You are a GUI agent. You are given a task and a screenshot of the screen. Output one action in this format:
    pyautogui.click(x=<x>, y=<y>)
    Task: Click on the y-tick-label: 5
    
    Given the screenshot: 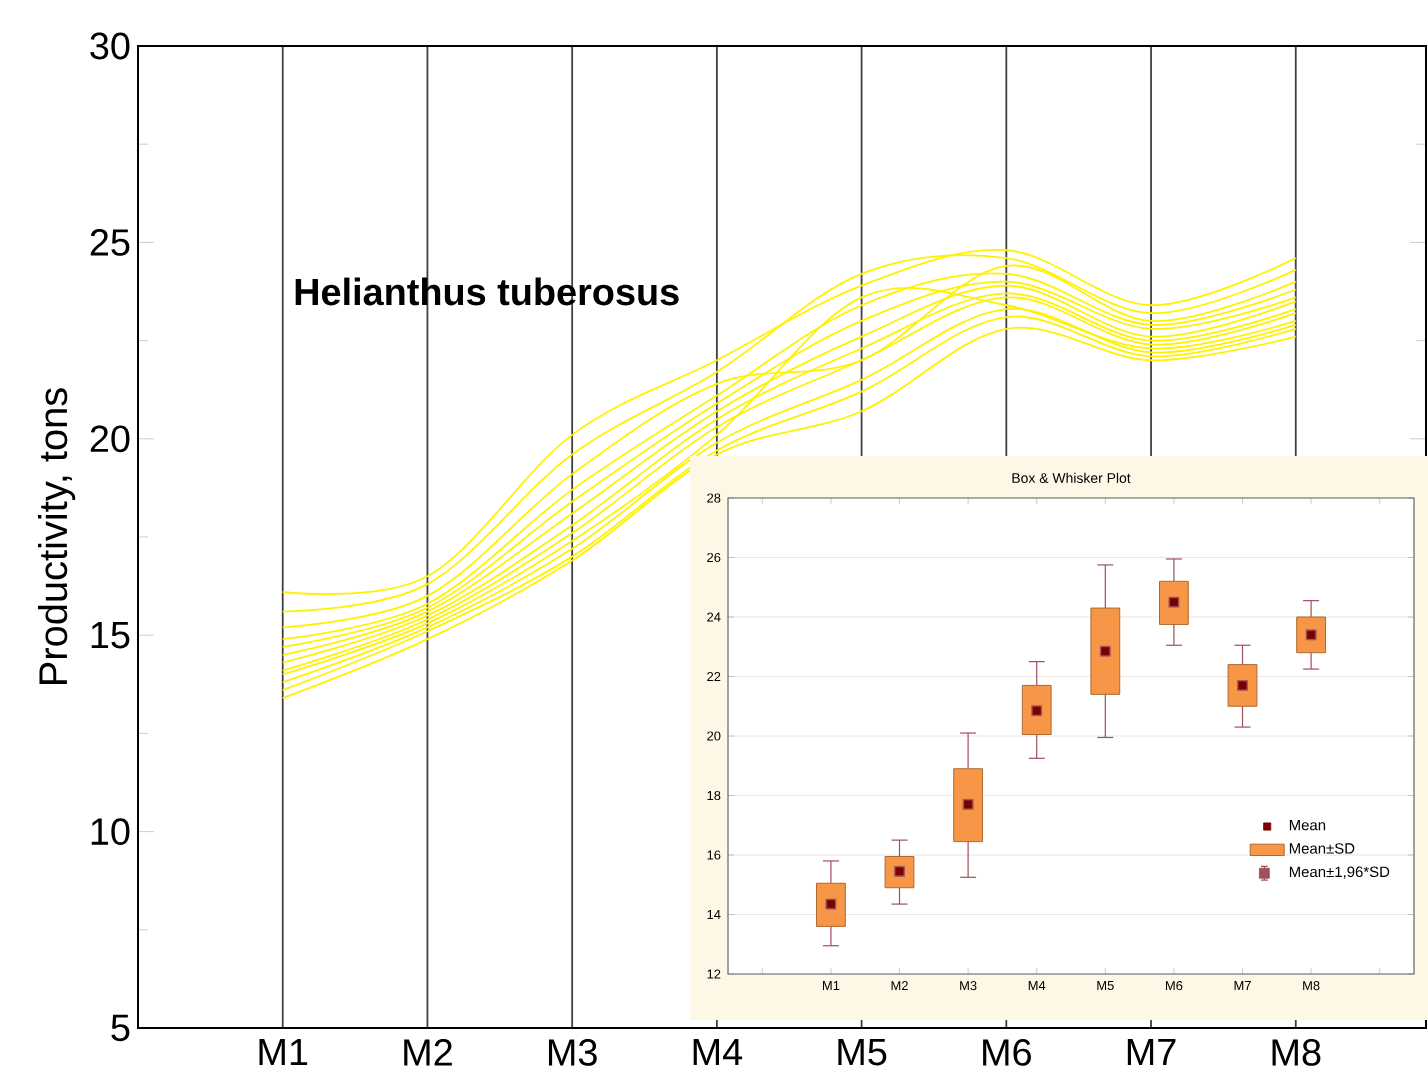 What is the action you would take?
    pyautogui.click(x=120, y=1028)
    